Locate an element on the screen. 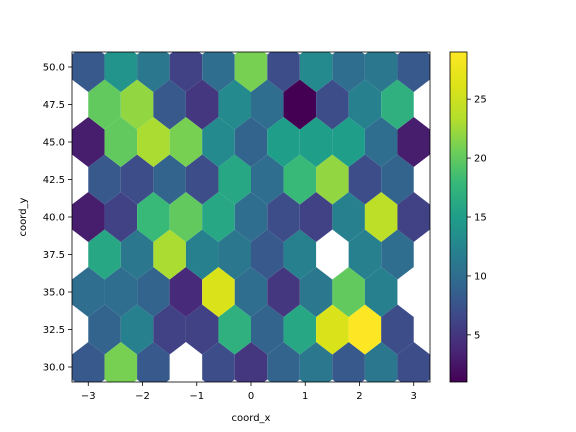 Image resolution: width=576 pixels, height=432 pixels. y-axis: 30.0 32.5 35.0 37.5 40.0 42.5 45.0 47.5 50.0 is located at coordinates (57, 218).